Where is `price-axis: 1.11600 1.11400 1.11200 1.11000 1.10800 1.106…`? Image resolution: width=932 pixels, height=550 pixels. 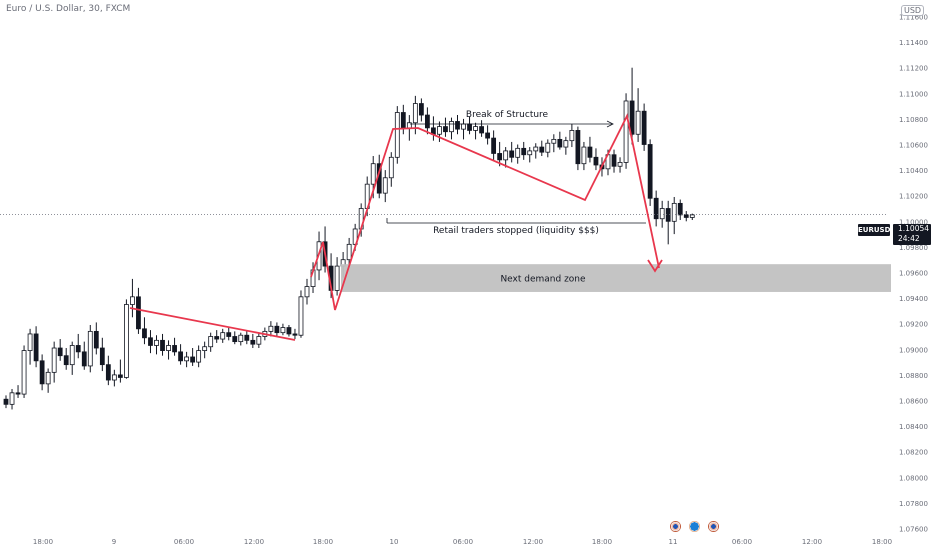
price-axis: 1.11600 1.11400 1.11200 1.11000 1.10800 1.106… is located at coordinates (913, 274).